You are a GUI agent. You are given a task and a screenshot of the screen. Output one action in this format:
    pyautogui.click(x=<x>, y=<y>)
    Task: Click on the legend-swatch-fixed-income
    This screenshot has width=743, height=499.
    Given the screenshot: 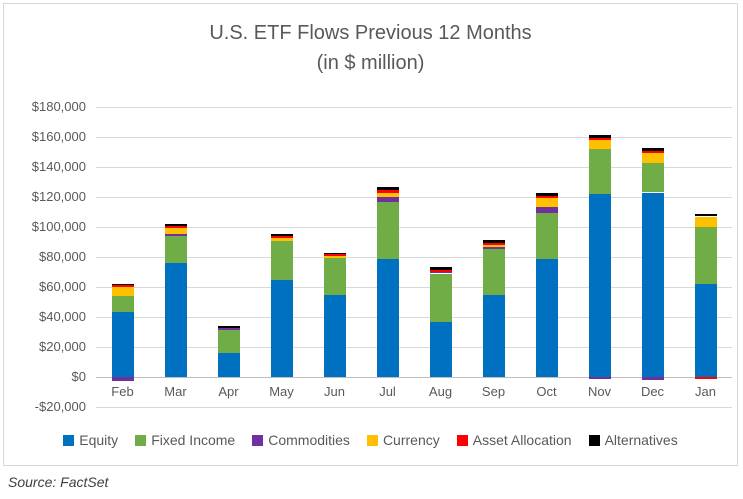 What is the action you would take?
    pyautogui.click(x=141, y=440)
    